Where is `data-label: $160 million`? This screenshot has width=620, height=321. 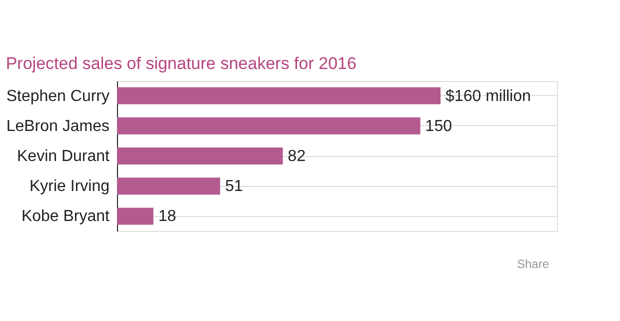
data-label: $160 million is located at coordinates (488, 96).